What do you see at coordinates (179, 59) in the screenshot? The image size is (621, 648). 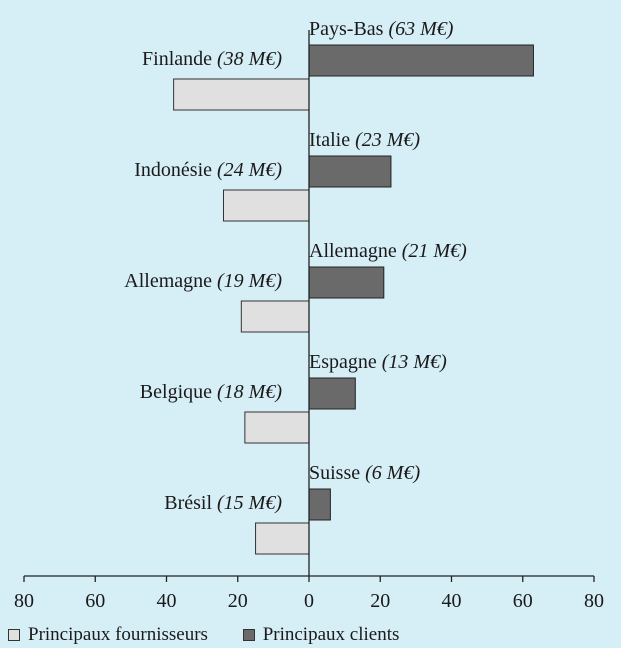 I see `bar-label-suppliers-category: Finlande` at bounding box center [179, 59].